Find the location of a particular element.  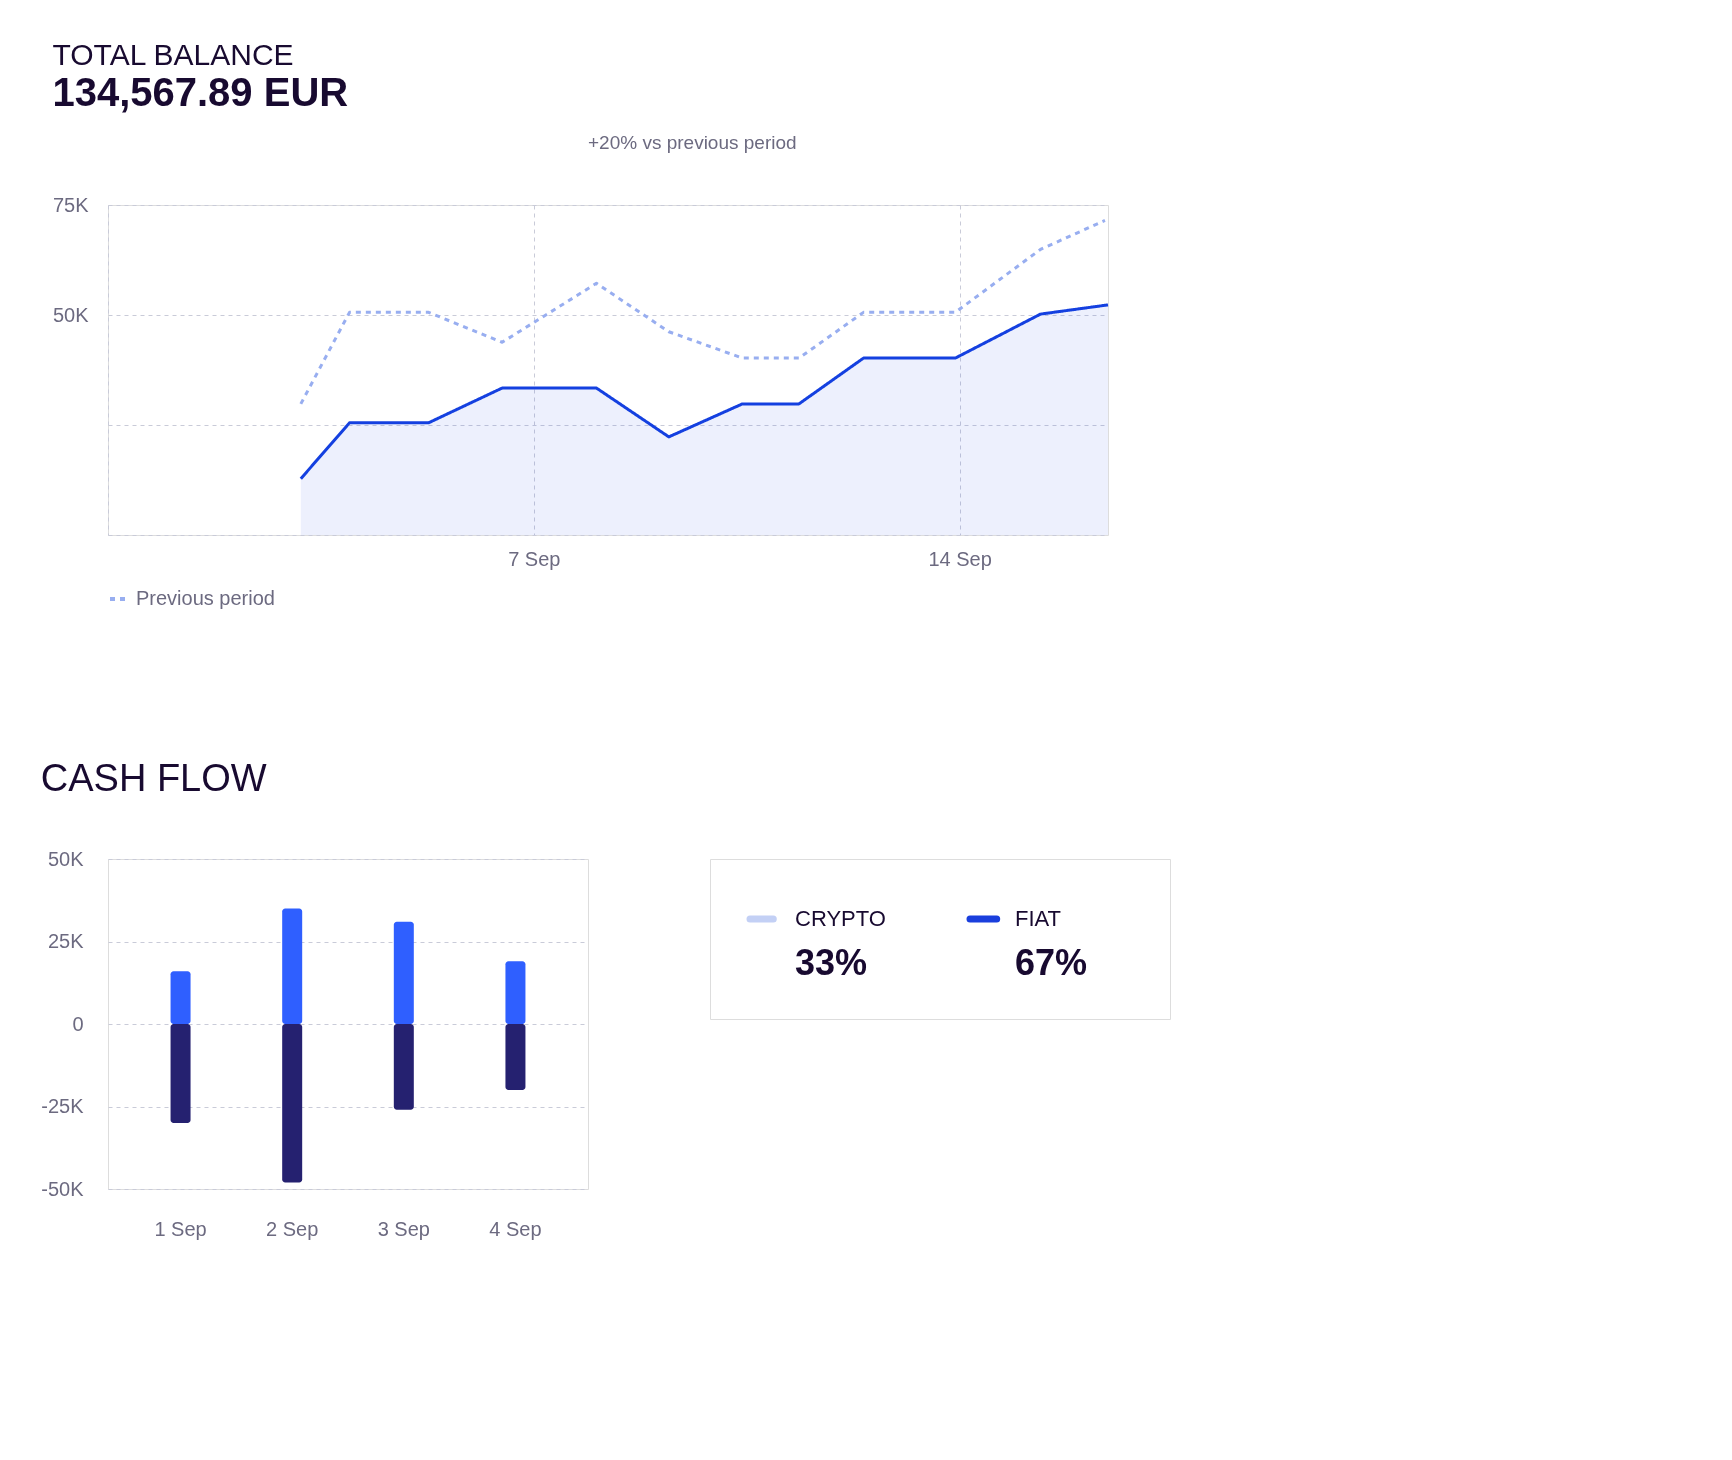

chart-title: TOTAL BALANCE is located at coordinates (173, 54).